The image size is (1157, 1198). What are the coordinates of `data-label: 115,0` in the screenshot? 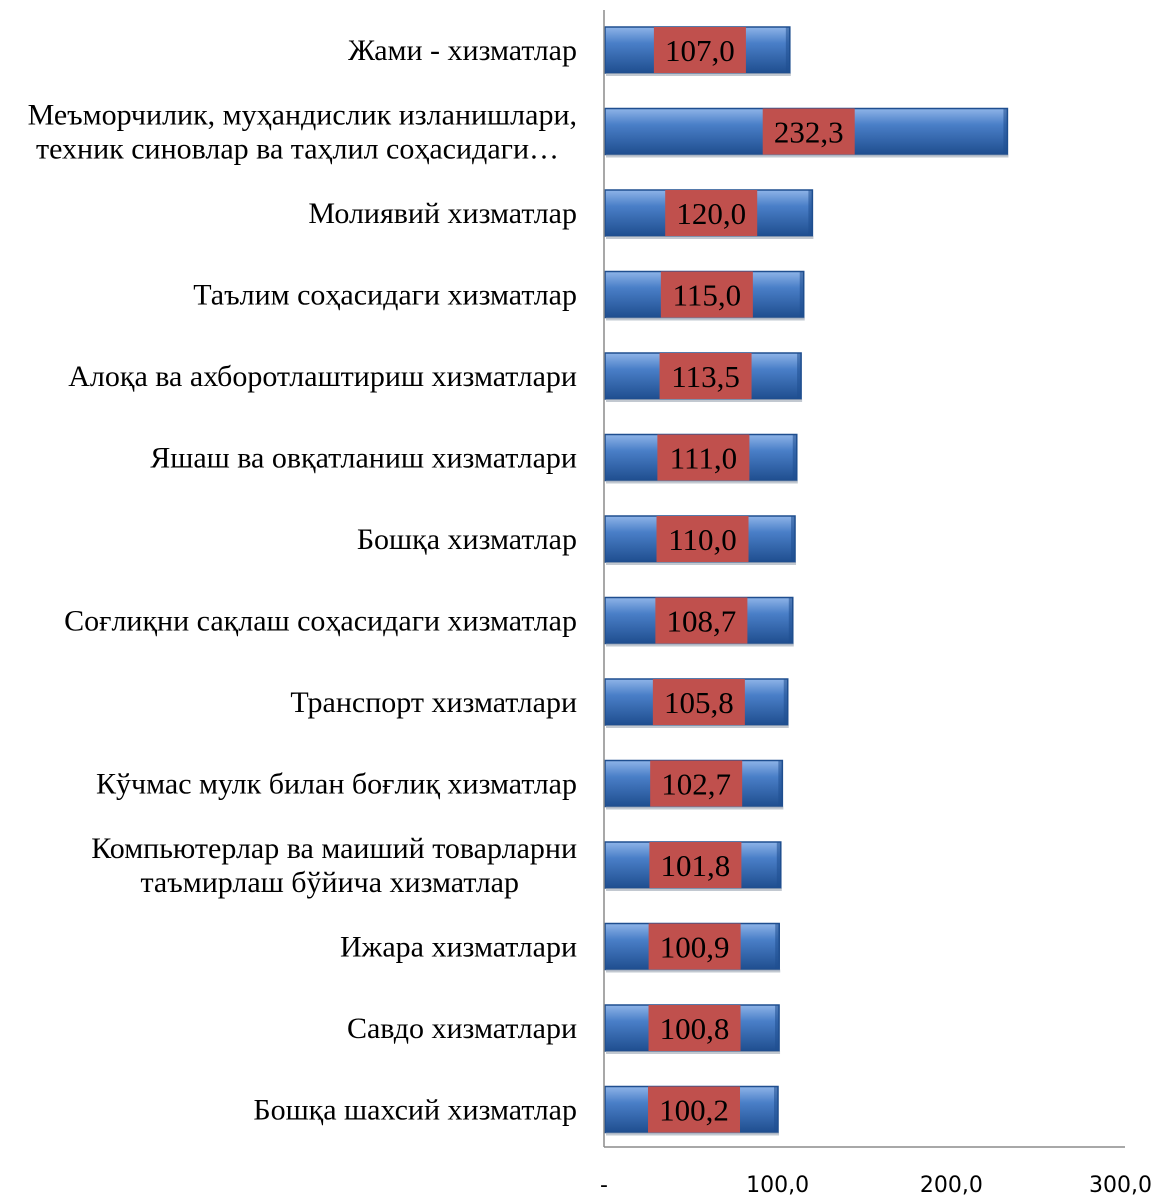 It's located at (707, 295).